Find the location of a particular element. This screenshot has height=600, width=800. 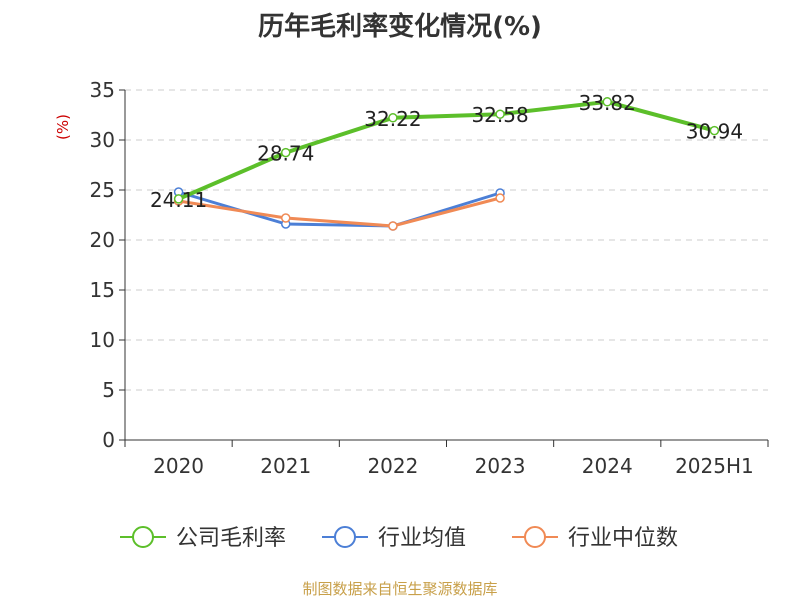

x-tick-label: 2021 is located at coordinates (285, 466).